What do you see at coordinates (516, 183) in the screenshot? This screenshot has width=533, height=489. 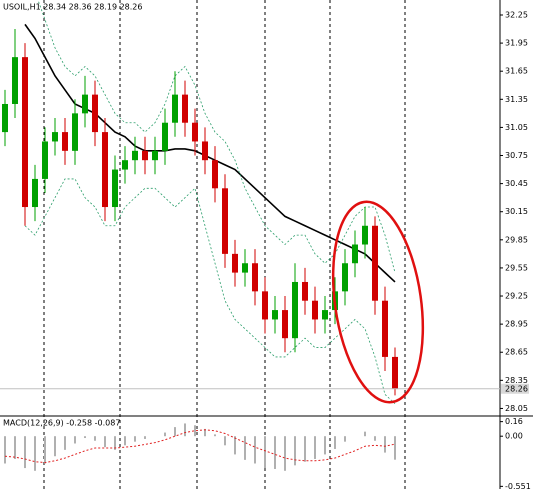 I see `y-tick-label: 30.45` at bounding box center [516, 183].